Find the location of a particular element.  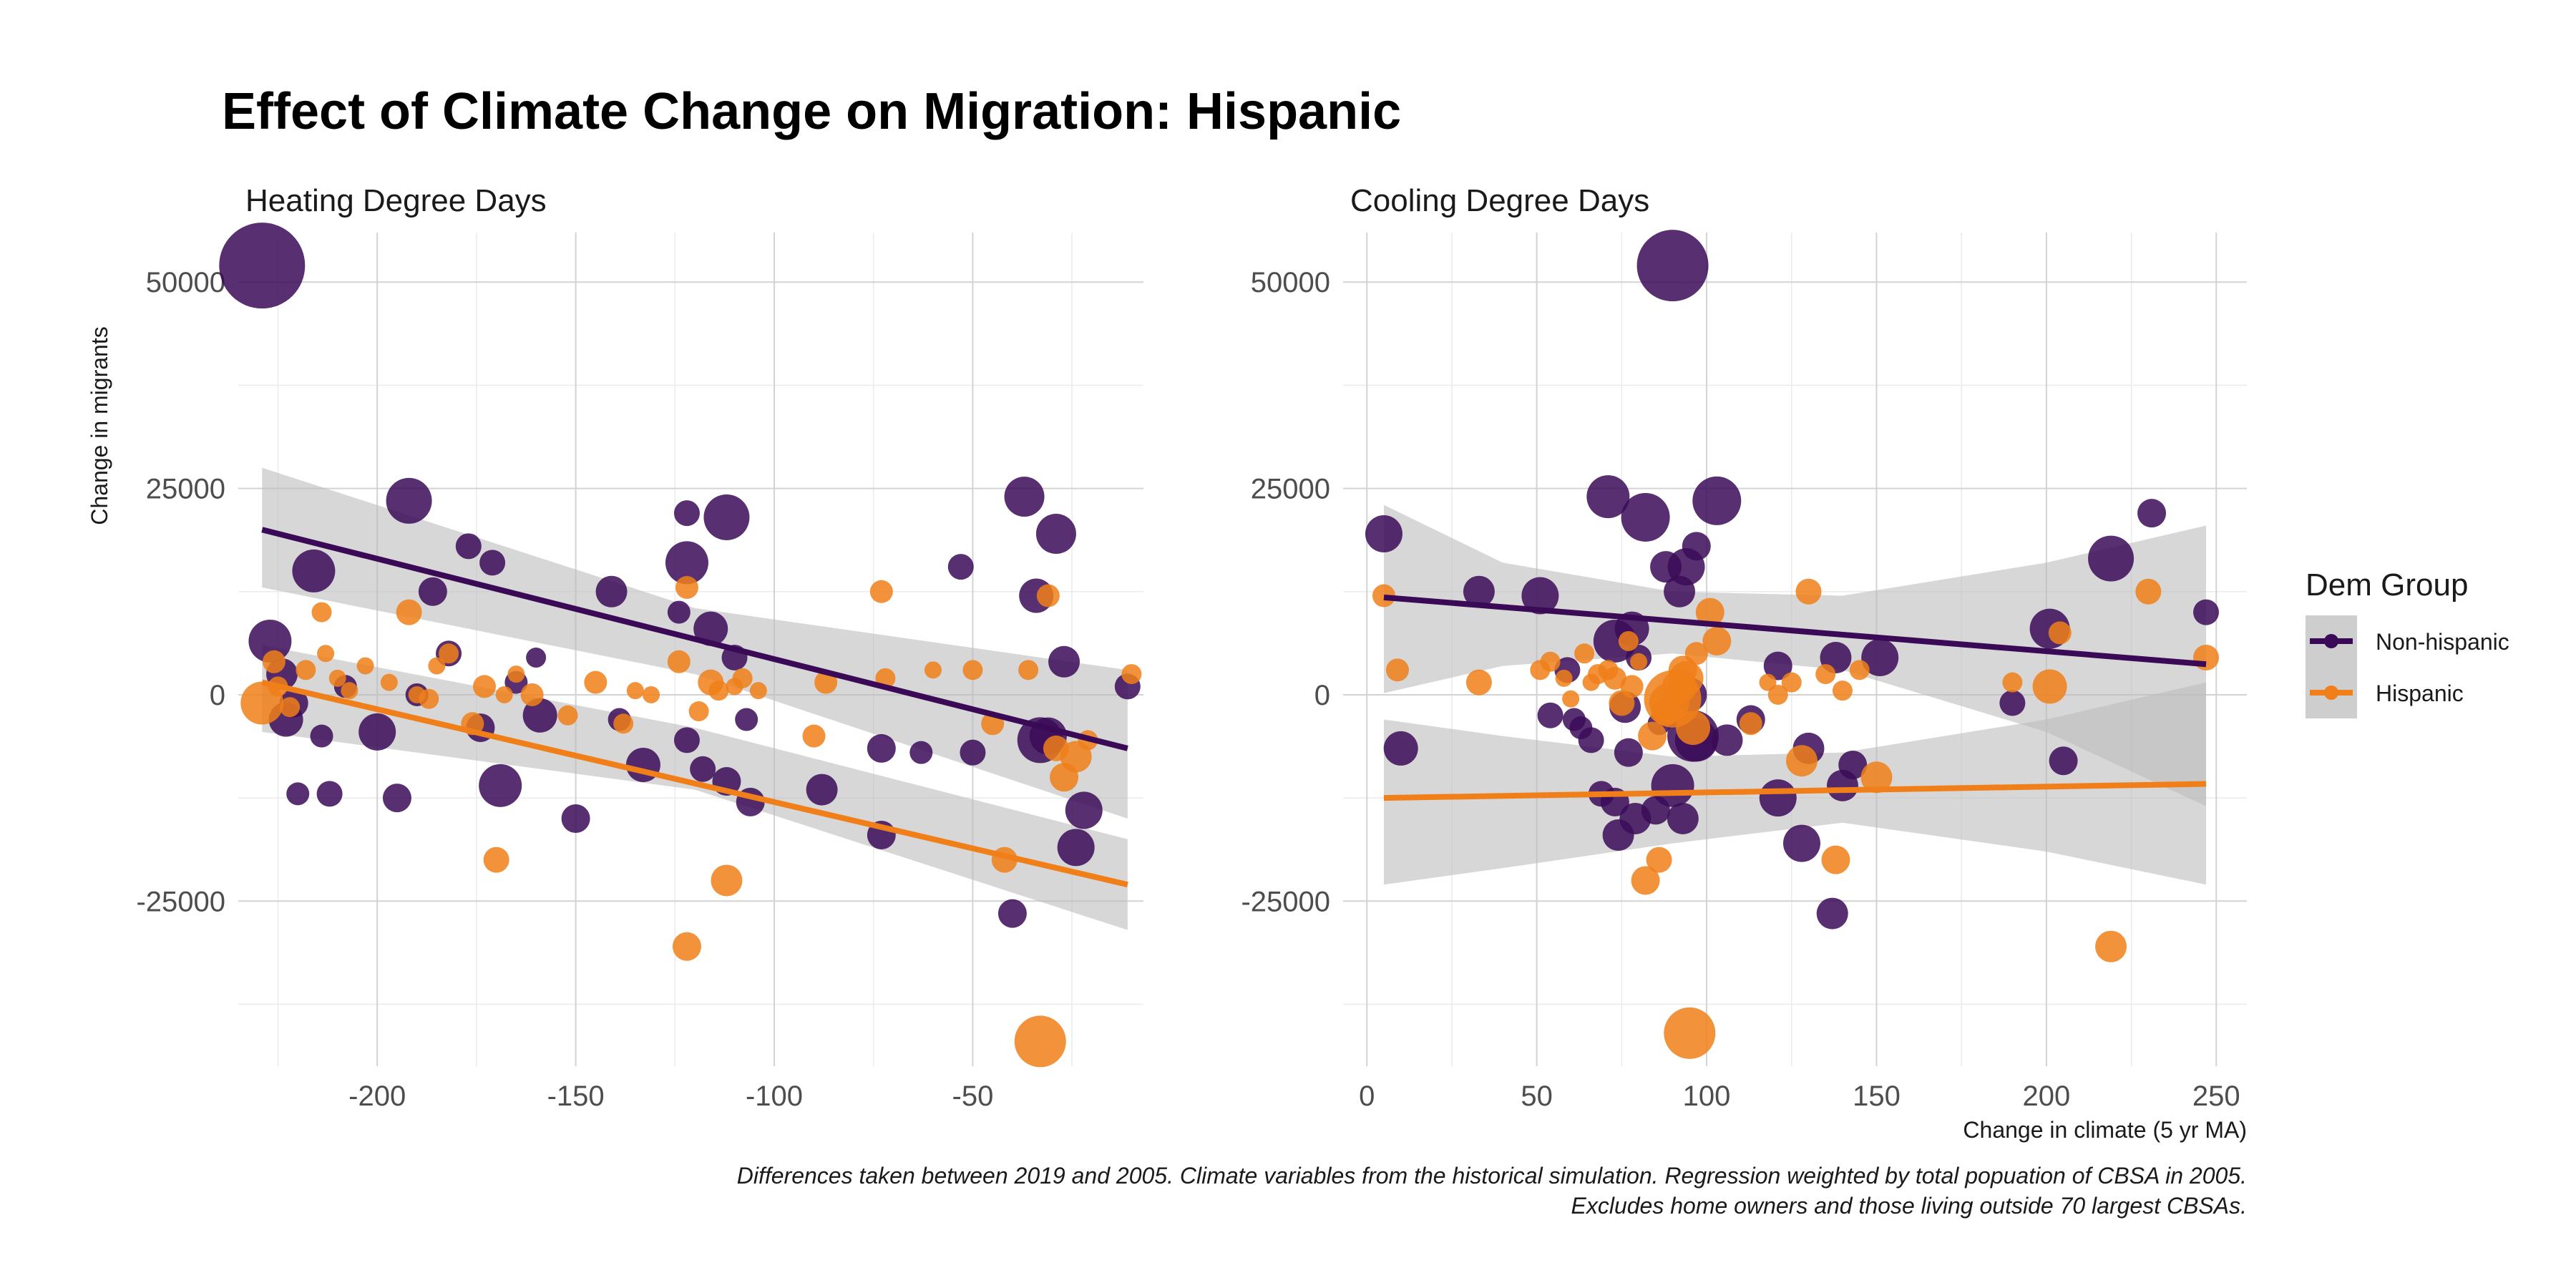

y-tick-label: -25000 is located at coordinates (180, 901).